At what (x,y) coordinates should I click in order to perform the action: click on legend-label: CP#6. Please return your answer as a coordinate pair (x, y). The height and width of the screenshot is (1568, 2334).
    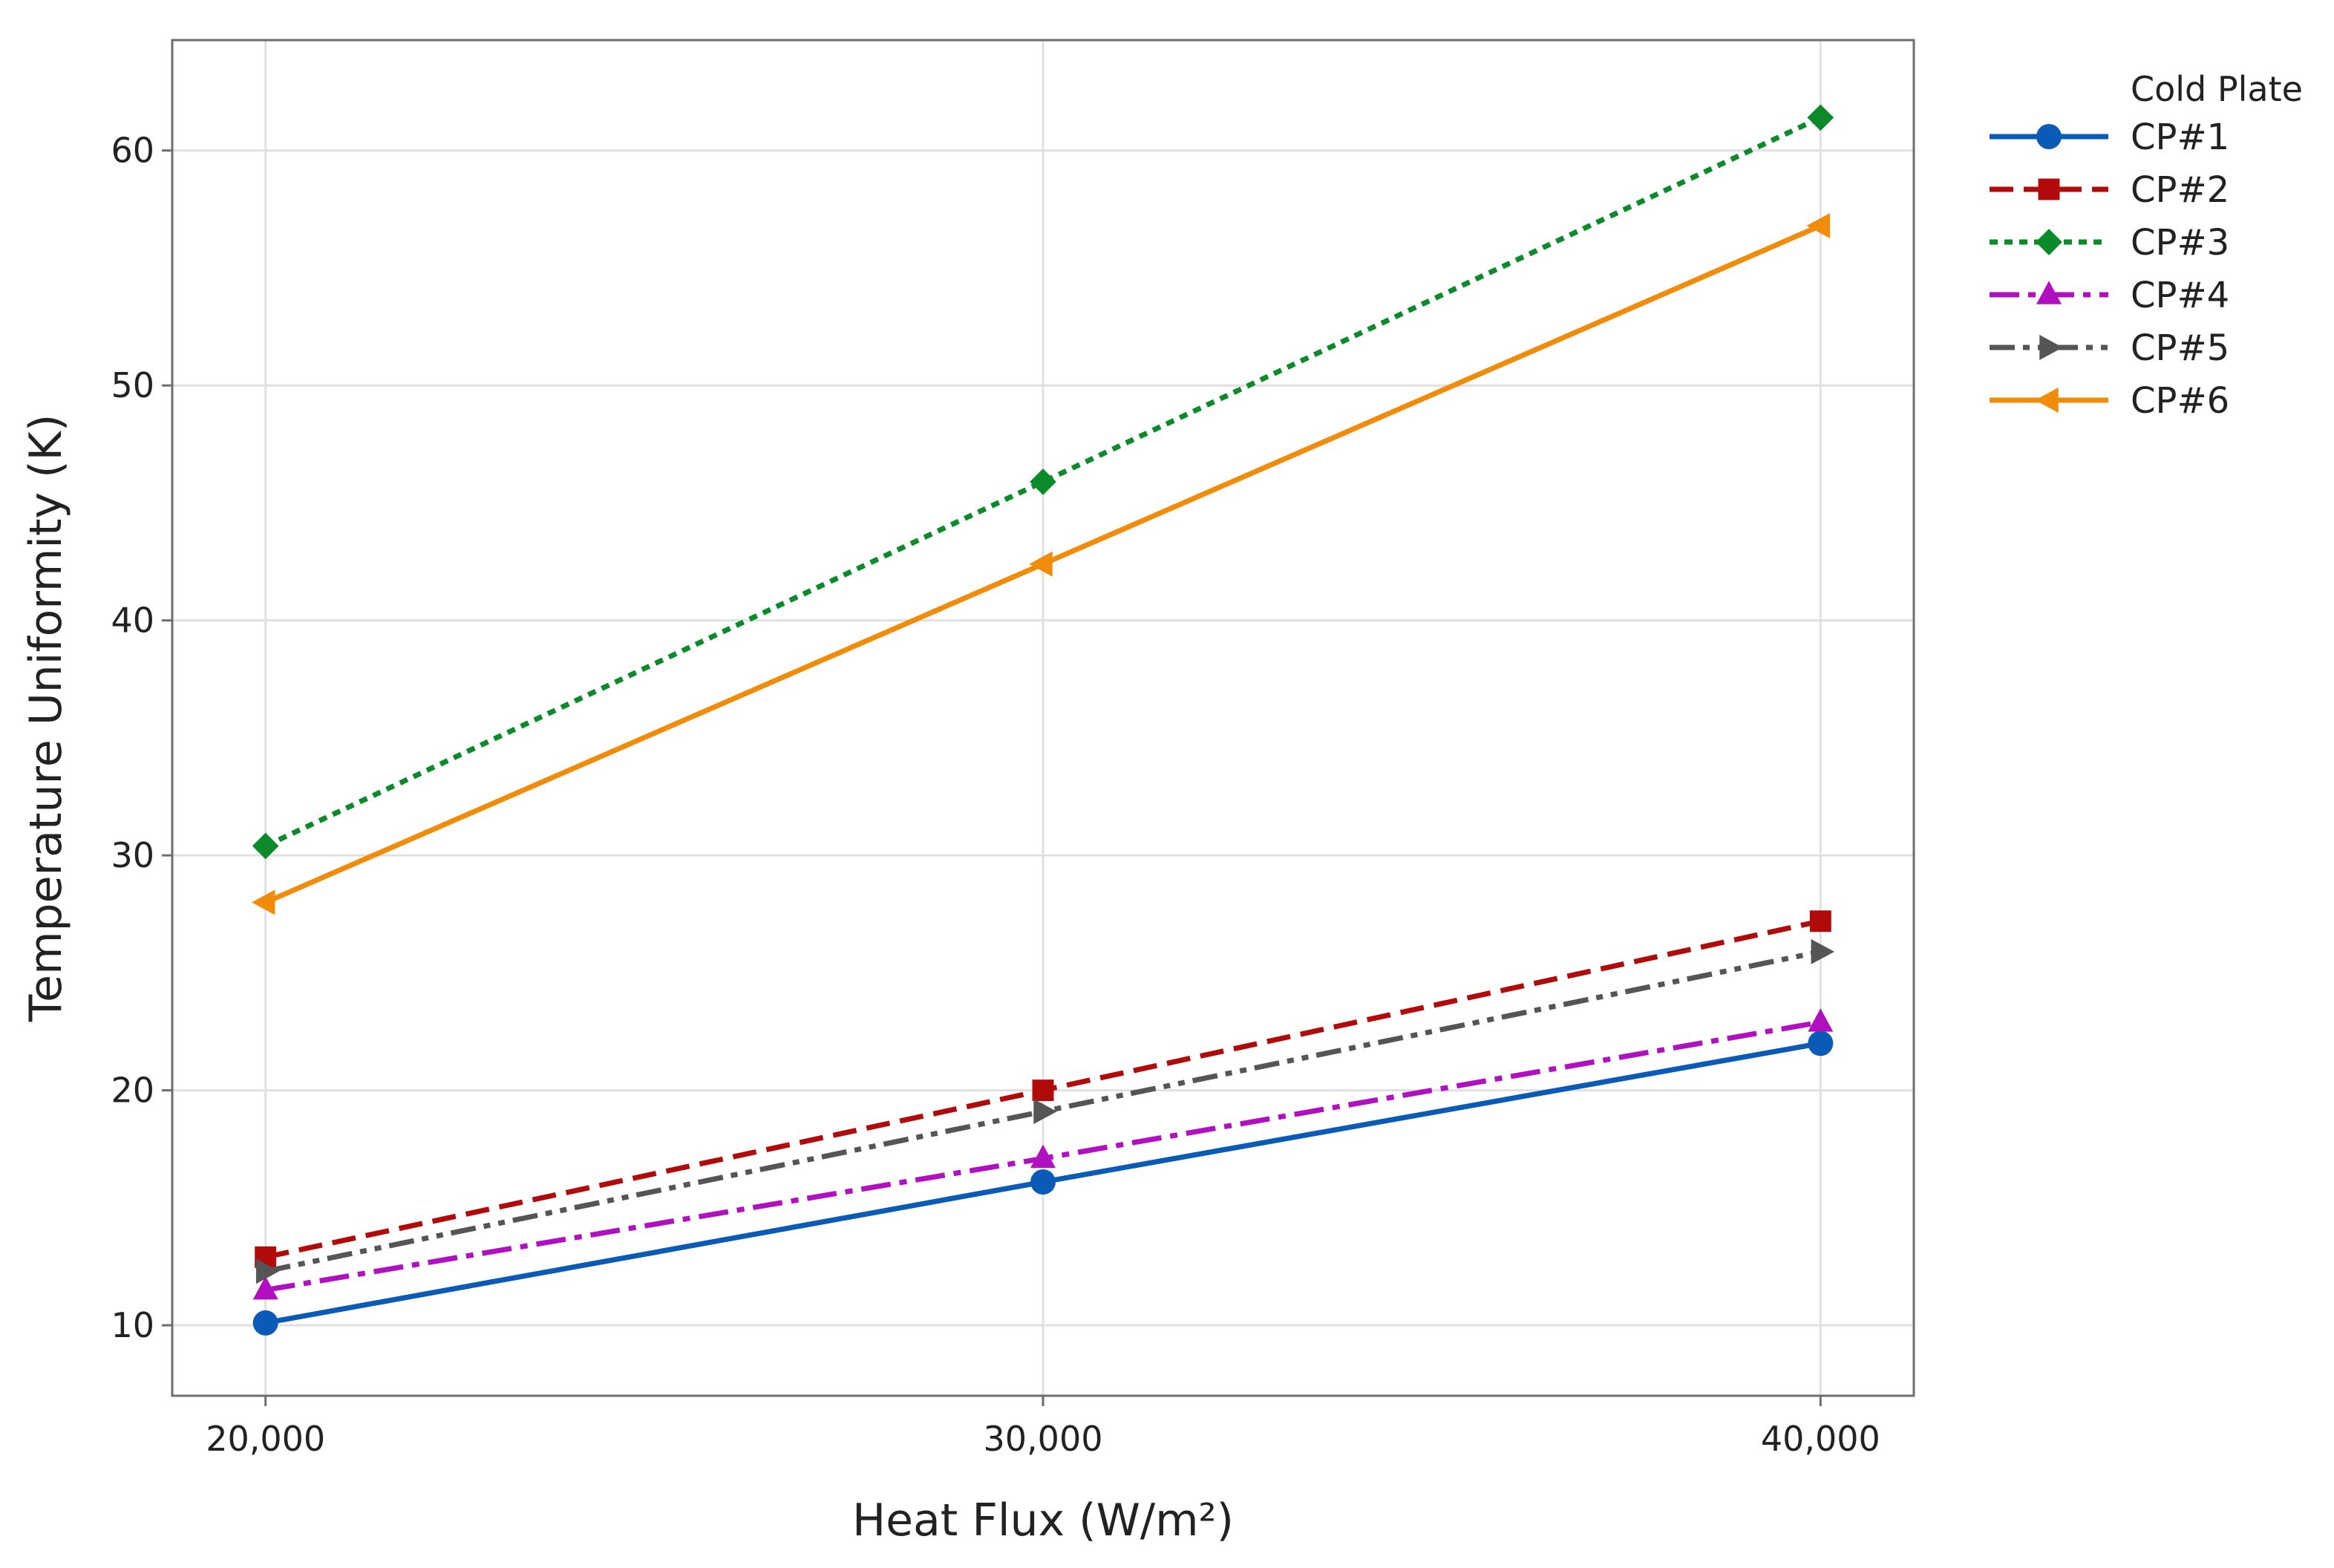
    Looking at the image, I should click on (2180, 401).